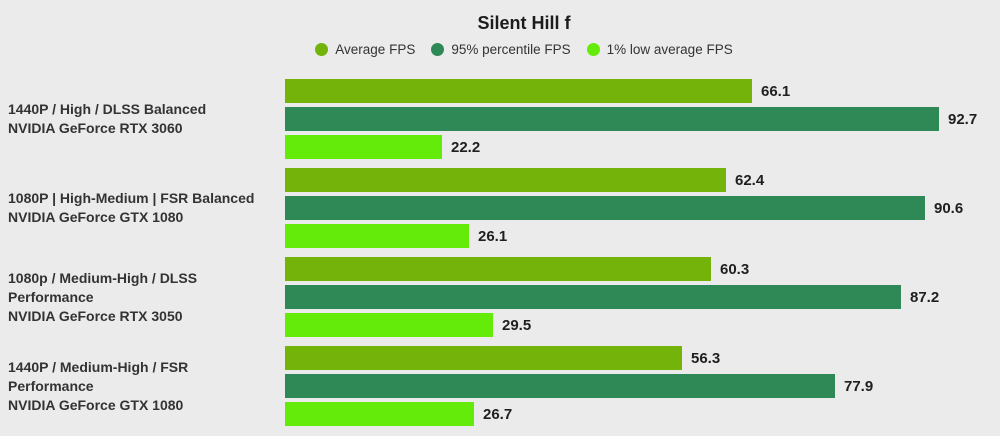 The image size is (1000, 436). I want to click on config-settings-line: 1080P | High-Medium | FSR Balanced, so click(131, 198).